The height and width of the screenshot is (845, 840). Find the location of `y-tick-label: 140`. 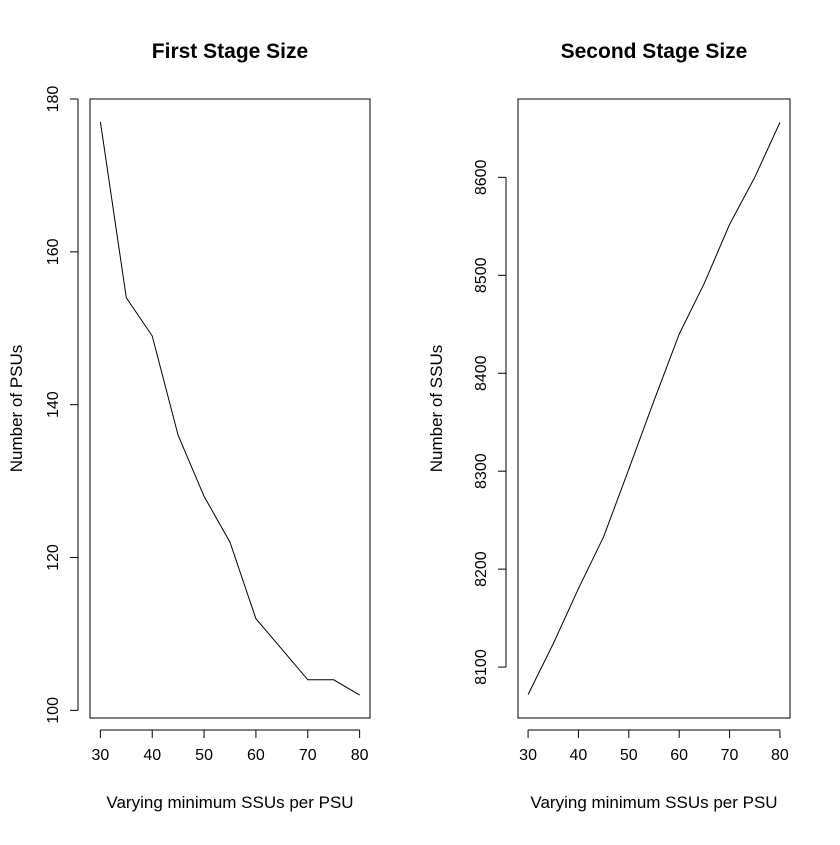

y-tick-label: 140 is located at coordinates (53, 404).